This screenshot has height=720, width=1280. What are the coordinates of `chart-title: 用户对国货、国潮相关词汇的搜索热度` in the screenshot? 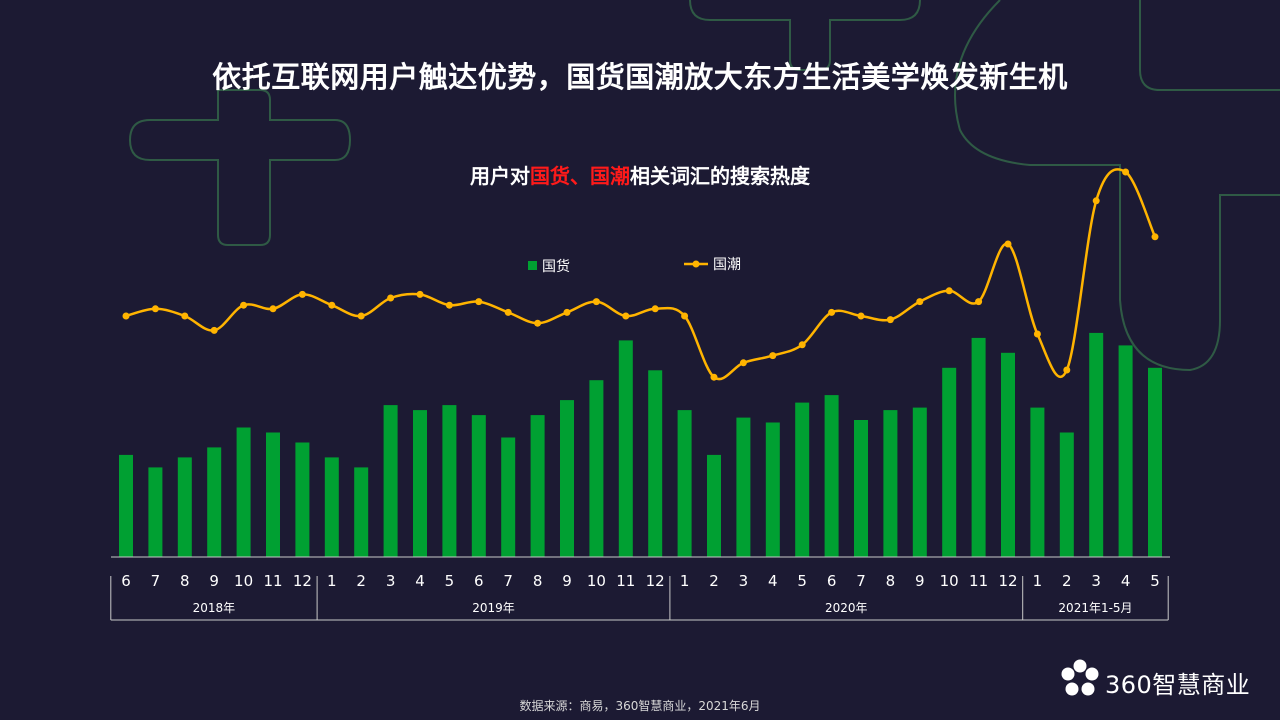 It's located at (640, 174).